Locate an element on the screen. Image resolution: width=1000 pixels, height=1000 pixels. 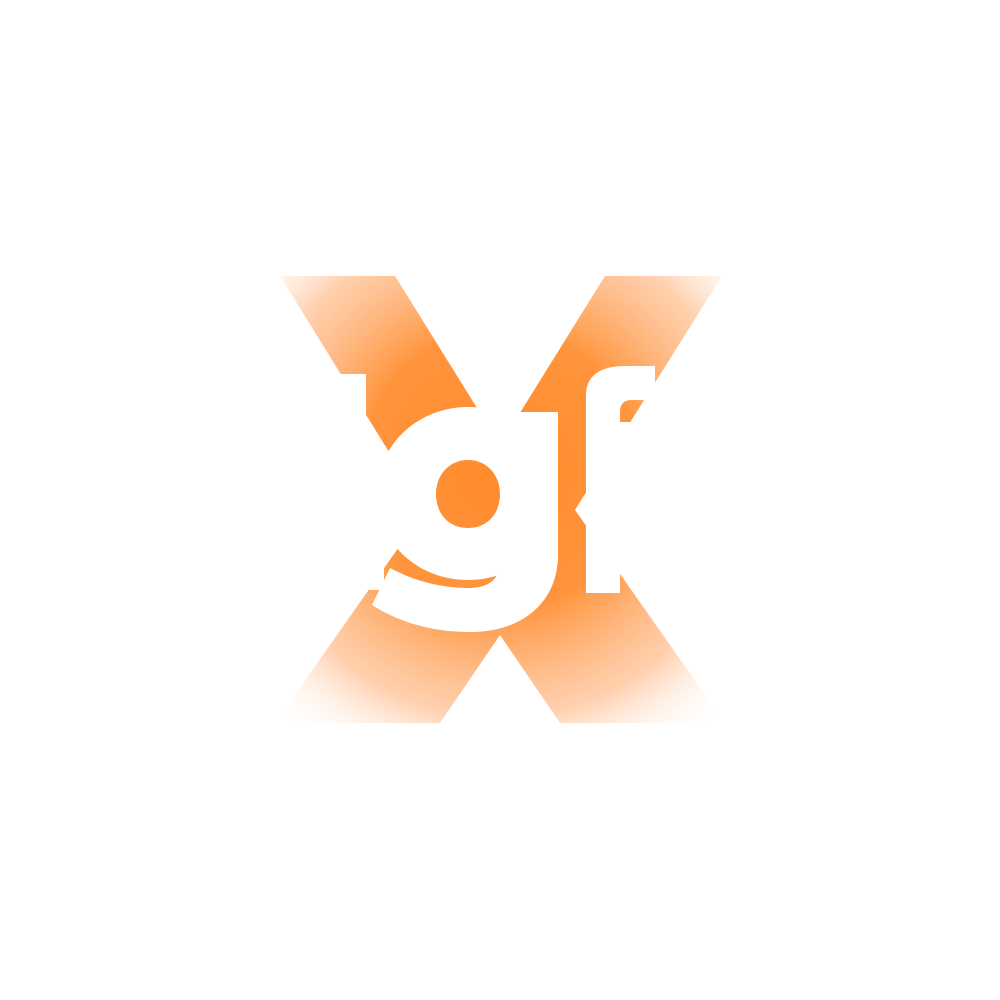
left-letter-fragment-lower is located at coordinates (368, 575).